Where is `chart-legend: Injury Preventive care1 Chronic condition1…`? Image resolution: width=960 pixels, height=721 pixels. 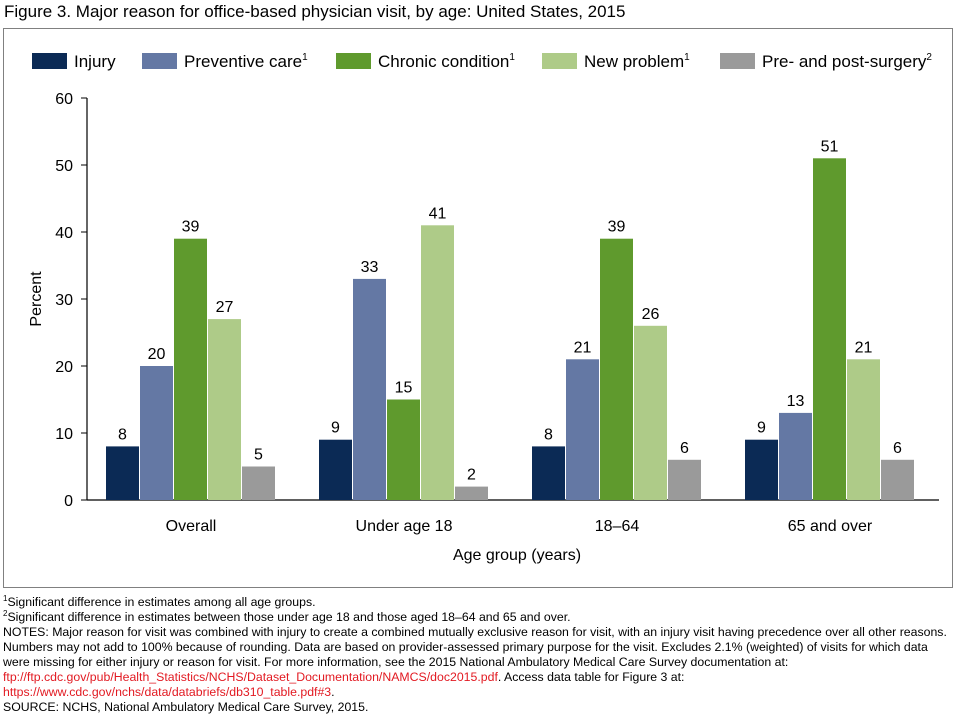 chart-legend: Injury Preventive care1 Chronic condition1… is located at coordinates (482, 61).